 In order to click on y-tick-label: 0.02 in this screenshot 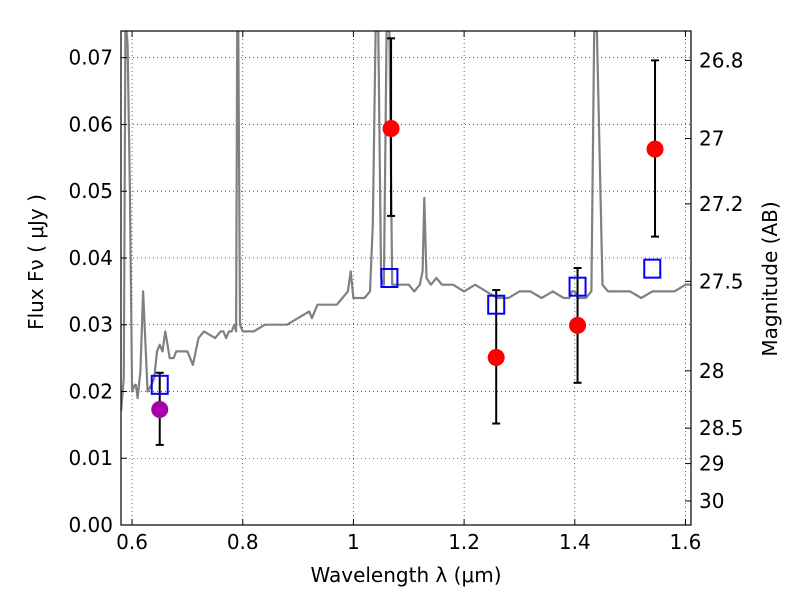, I will do `click(90, 391)`.